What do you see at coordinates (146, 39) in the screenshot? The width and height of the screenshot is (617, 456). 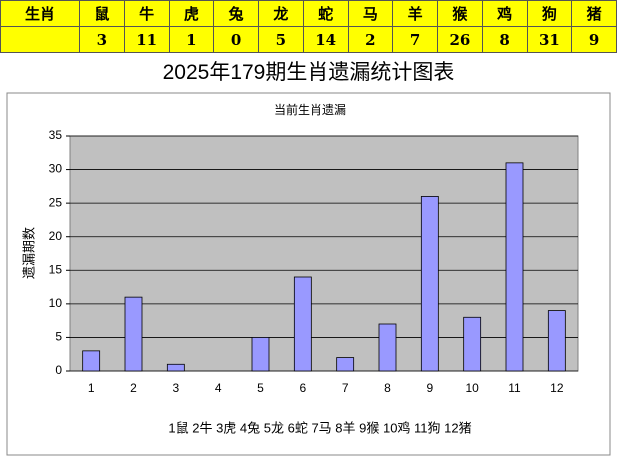 I see `value-cell: 11` at bounding box center [146, 39].